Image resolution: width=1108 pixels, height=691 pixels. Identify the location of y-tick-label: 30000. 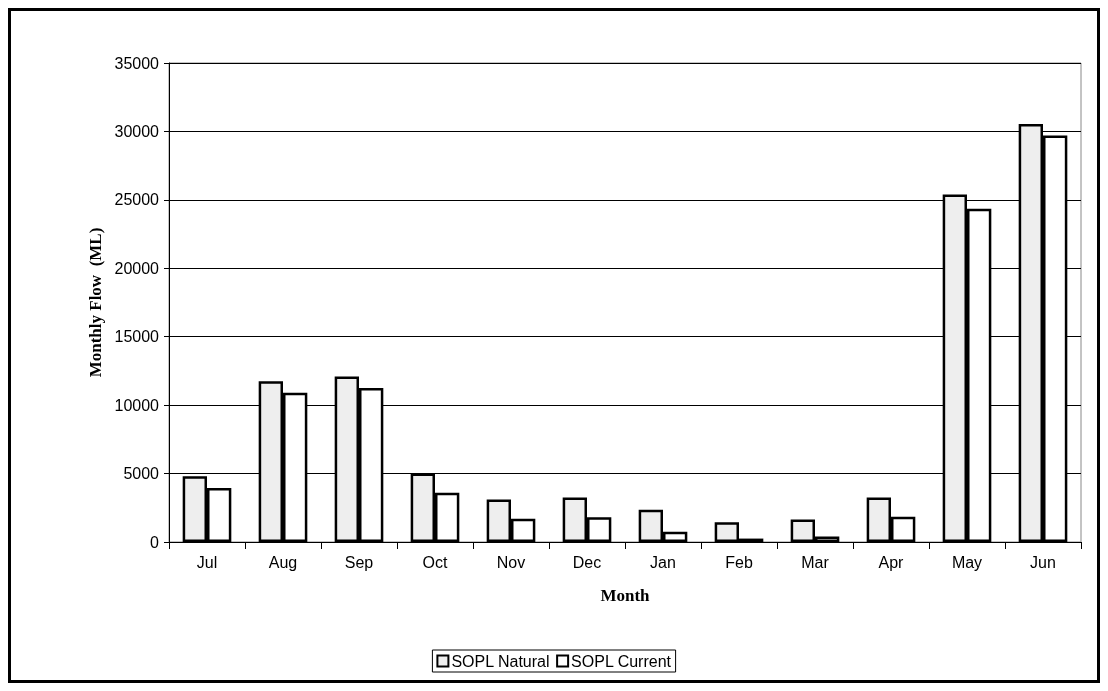
(137, 131).